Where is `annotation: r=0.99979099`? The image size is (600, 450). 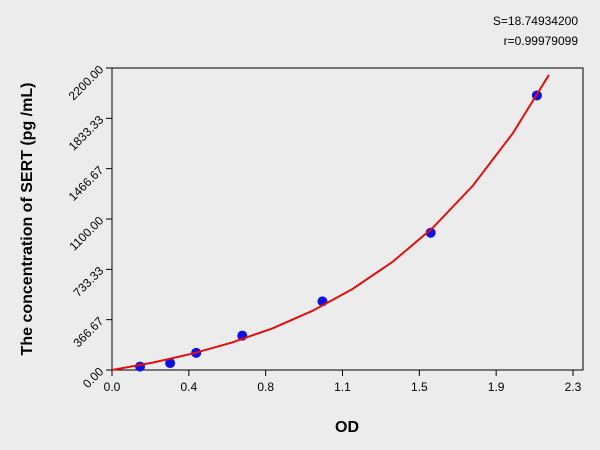
annotation: r=0.99979099 is located at coordinates (541, 41).